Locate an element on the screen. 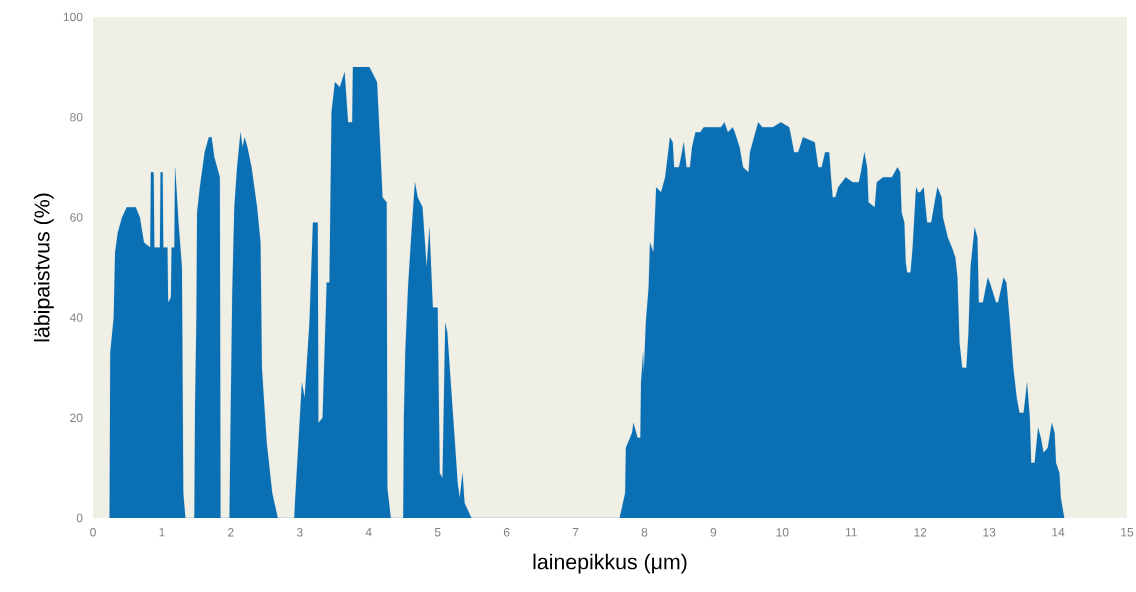  x-tick-label: 5 is located at coordinates (437, 532).